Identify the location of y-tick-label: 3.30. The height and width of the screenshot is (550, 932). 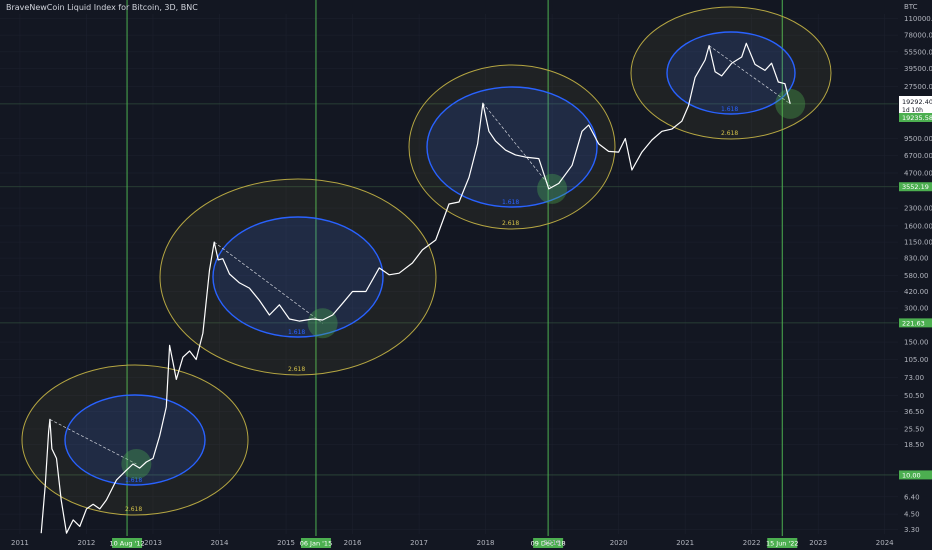
(912, 530).